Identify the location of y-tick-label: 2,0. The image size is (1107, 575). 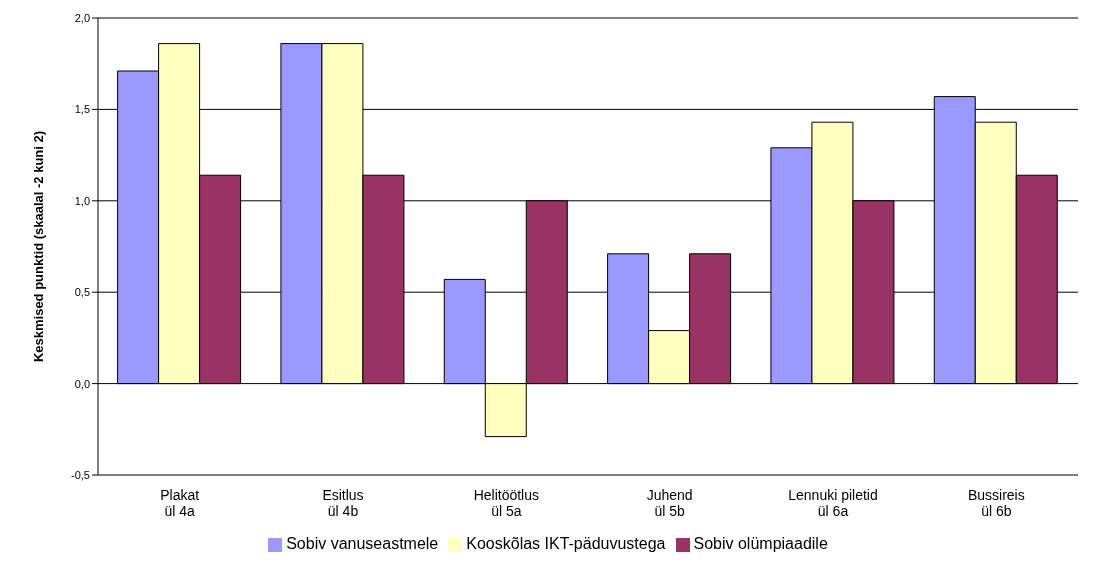
(82, 17).